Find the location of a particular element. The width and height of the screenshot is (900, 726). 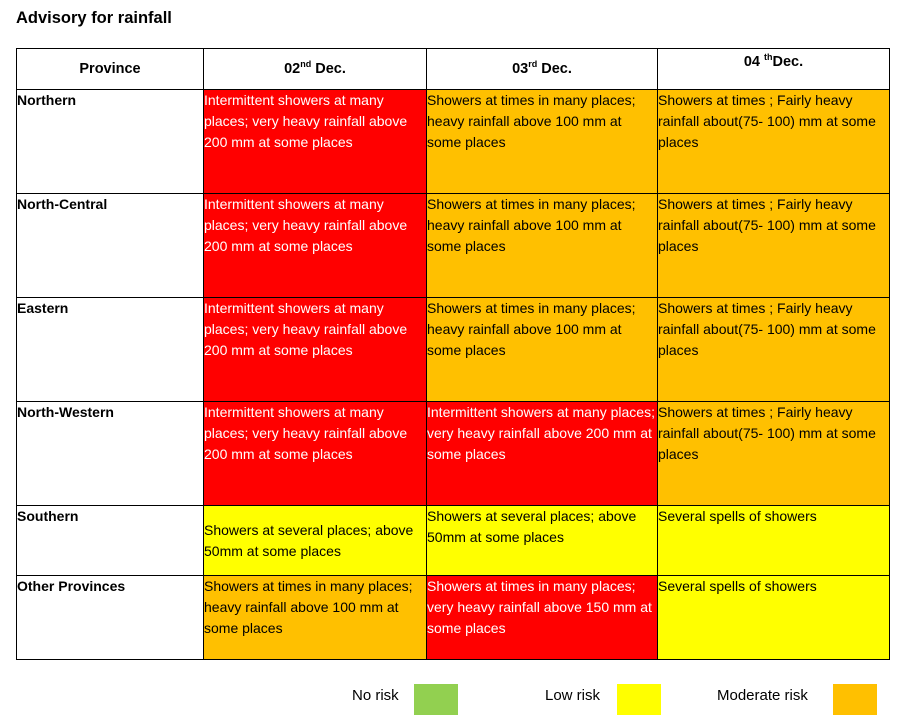

header-date-2-num: 03 is located at coordinates (520, 68).